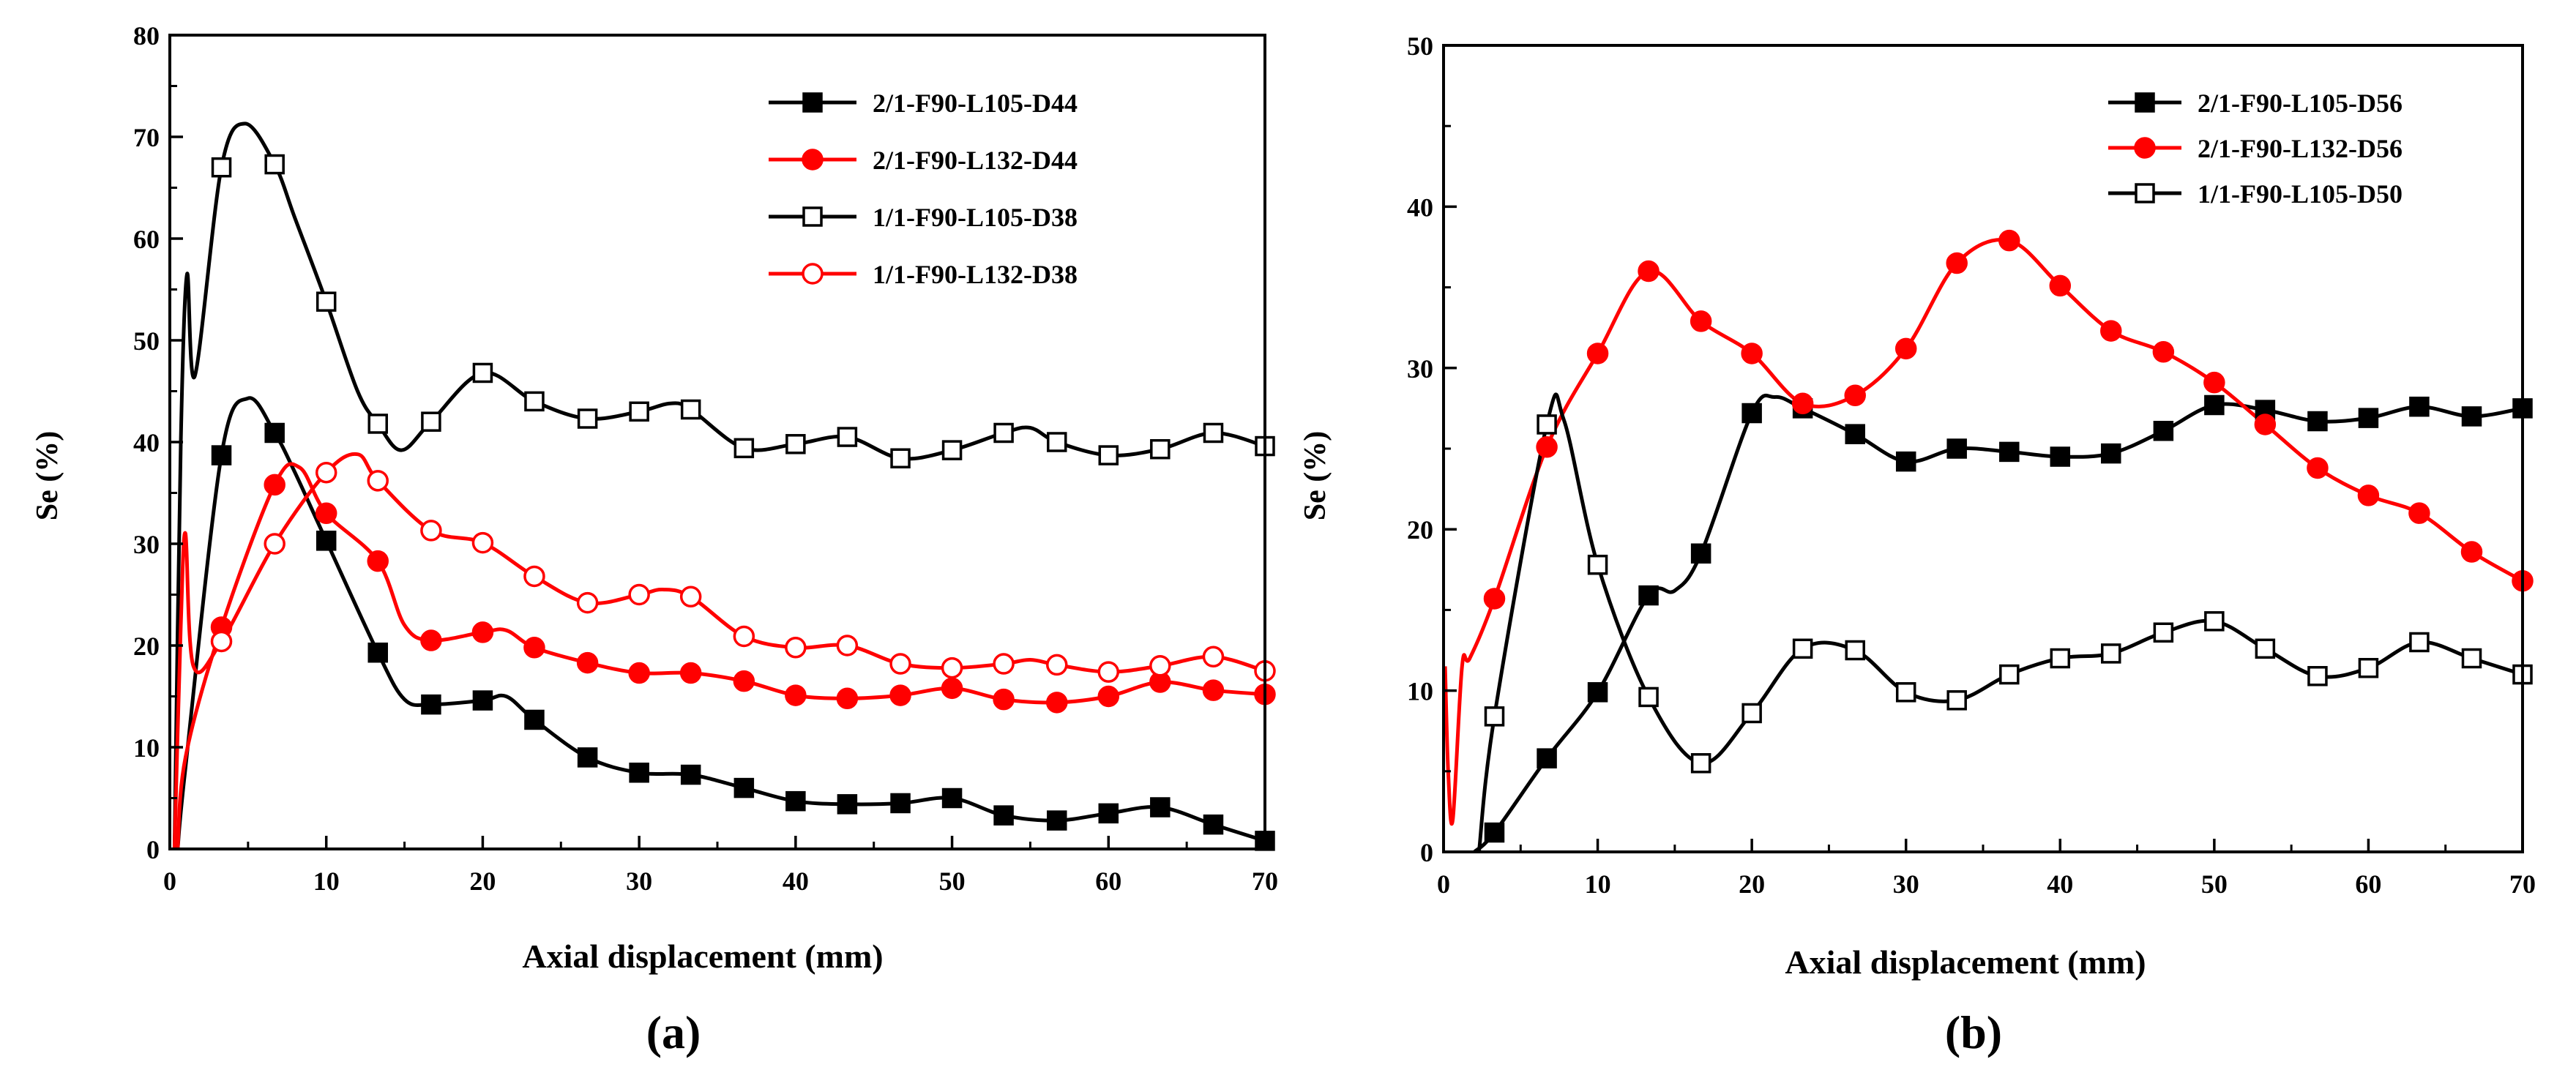 The height and width of the screenshot is (1070, 2576). What do you see at coordinates (1108, 881) in the screenshot?
I see `panel-a-x-tick-label: 60` at bounding box center [1108, 881].